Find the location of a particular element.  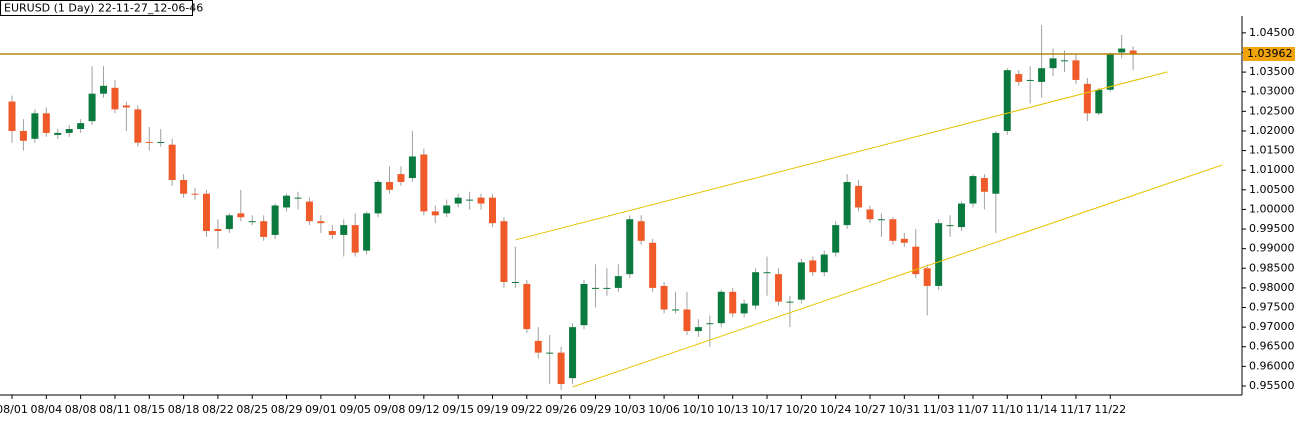

x-tick-label: 10/13 is located at coordinates (733, 409).